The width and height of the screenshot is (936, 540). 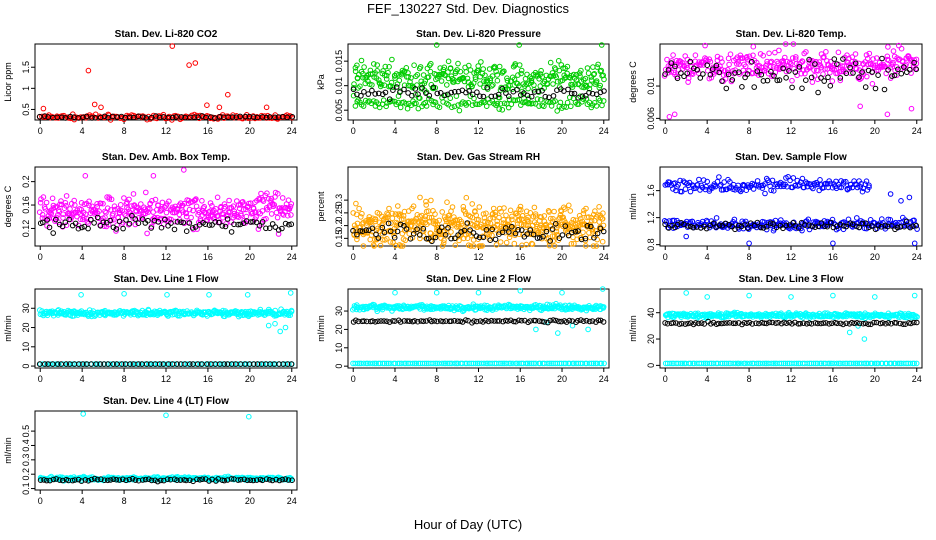 I want to click on y-tick-label: 0.3, so click(x=339, y=200).